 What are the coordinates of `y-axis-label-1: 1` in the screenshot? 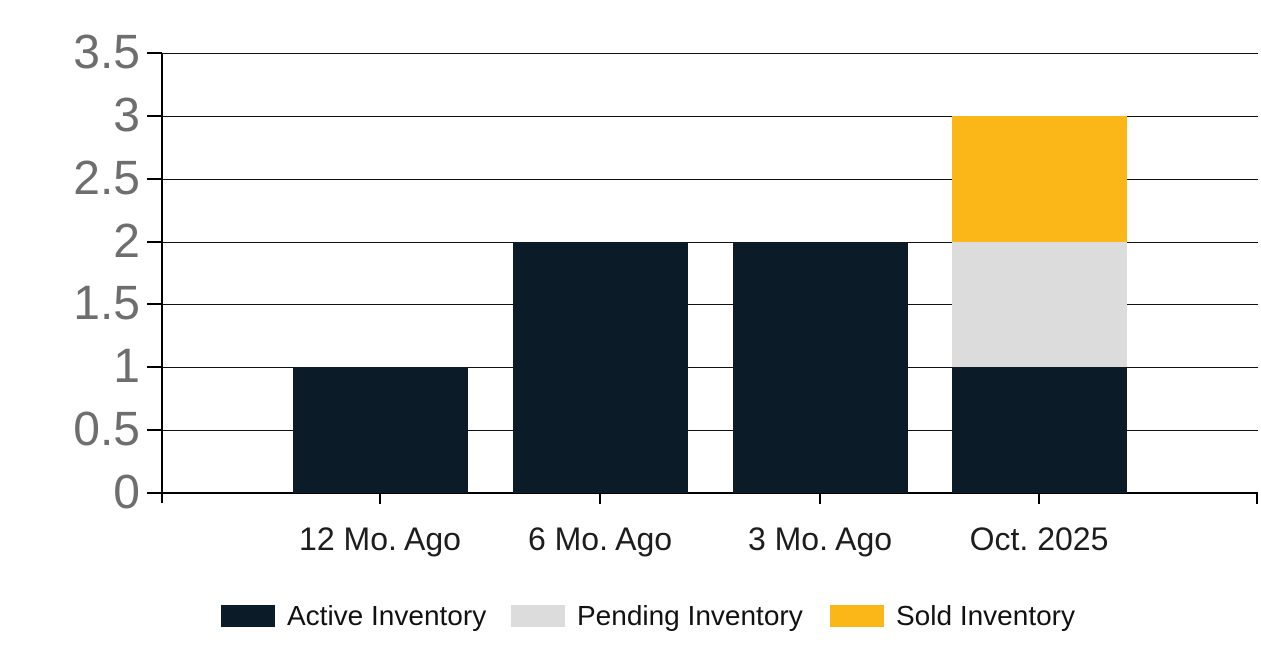 It's located at (126, 366).